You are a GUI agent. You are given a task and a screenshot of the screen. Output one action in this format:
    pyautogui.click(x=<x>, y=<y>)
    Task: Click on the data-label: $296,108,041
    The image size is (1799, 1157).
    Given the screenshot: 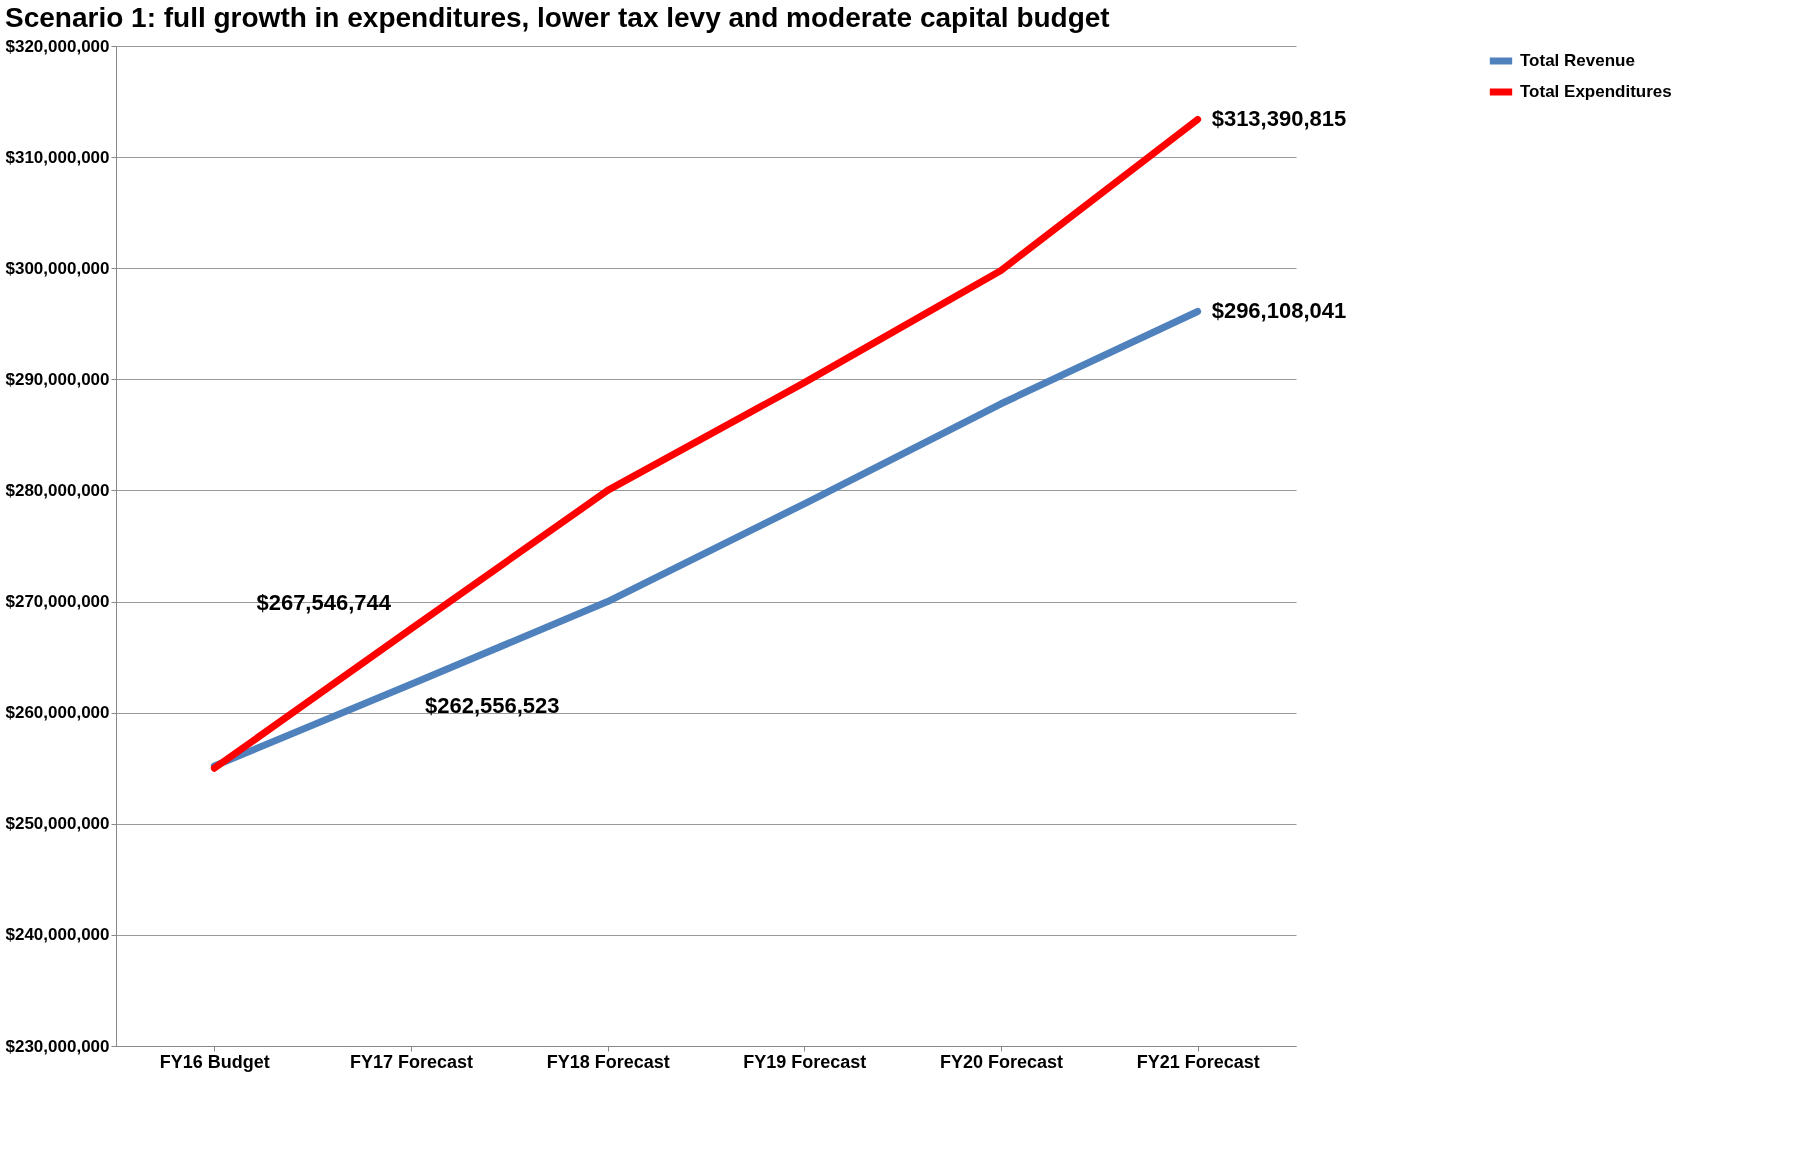 What is the action you would take?
    pyautogui.click(x=1279, y=311)
    